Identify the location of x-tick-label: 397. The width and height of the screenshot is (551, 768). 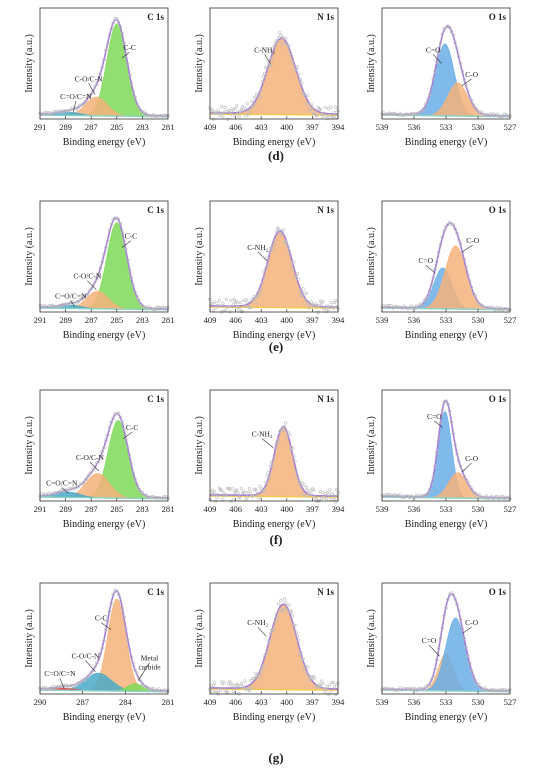
(312, 127).